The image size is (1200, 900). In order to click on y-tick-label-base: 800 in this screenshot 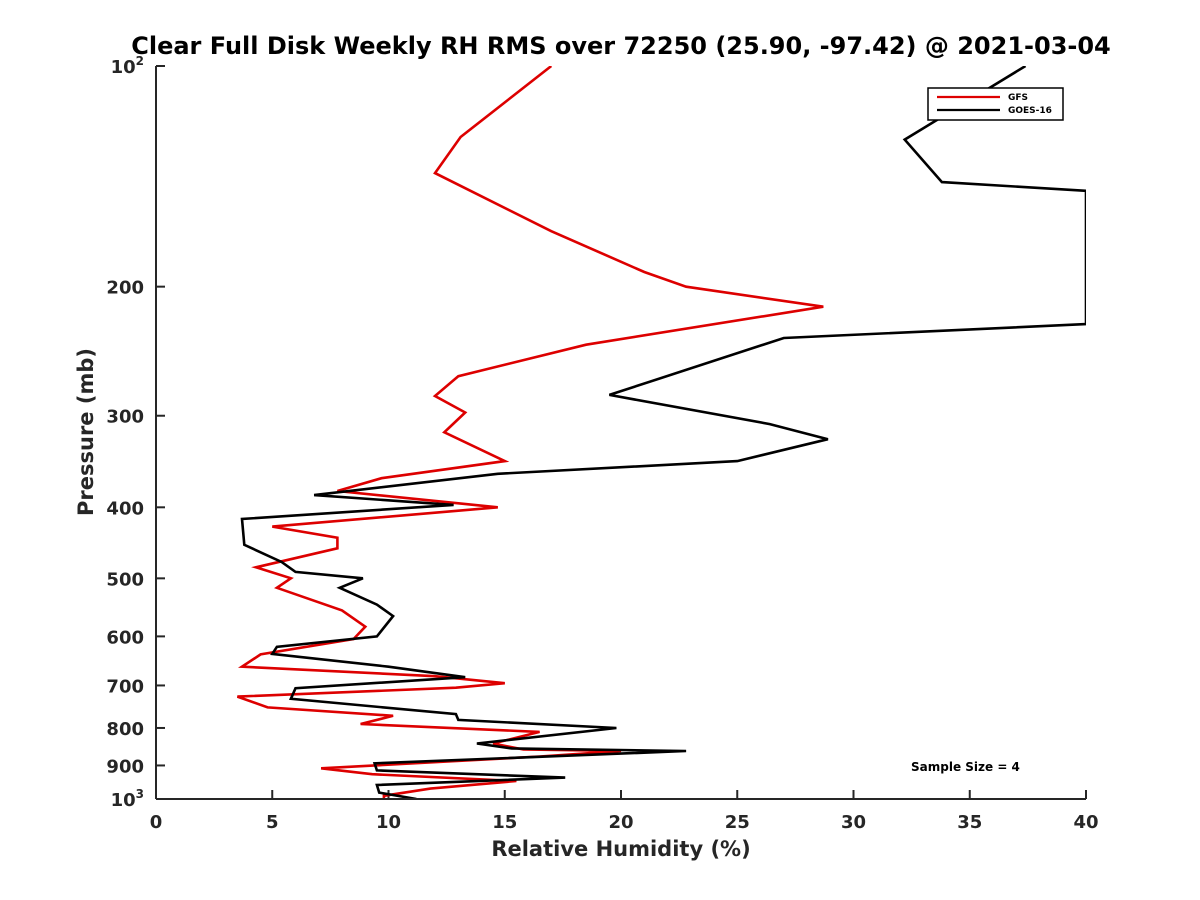, I will do `click(125, 729)`.